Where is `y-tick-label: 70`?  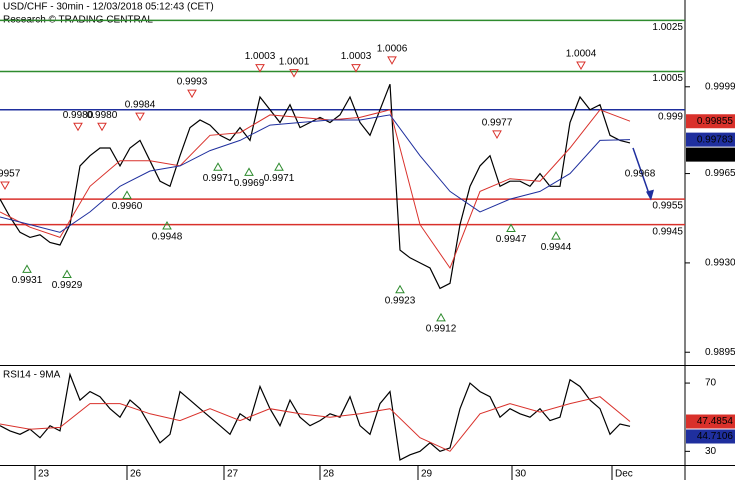
y-tick-label: 70 is located at coordinates (711, 383).